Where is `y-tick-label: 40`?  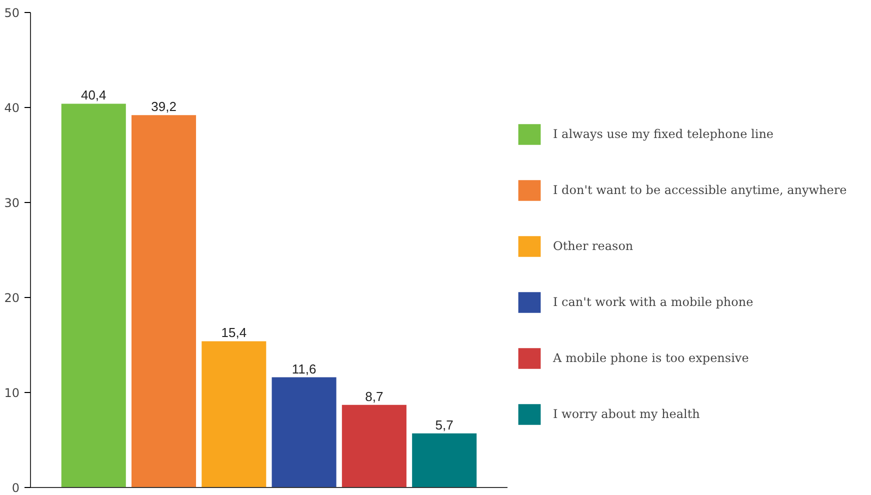 y-tick-label: 40 is located at coordinates (12, 108).